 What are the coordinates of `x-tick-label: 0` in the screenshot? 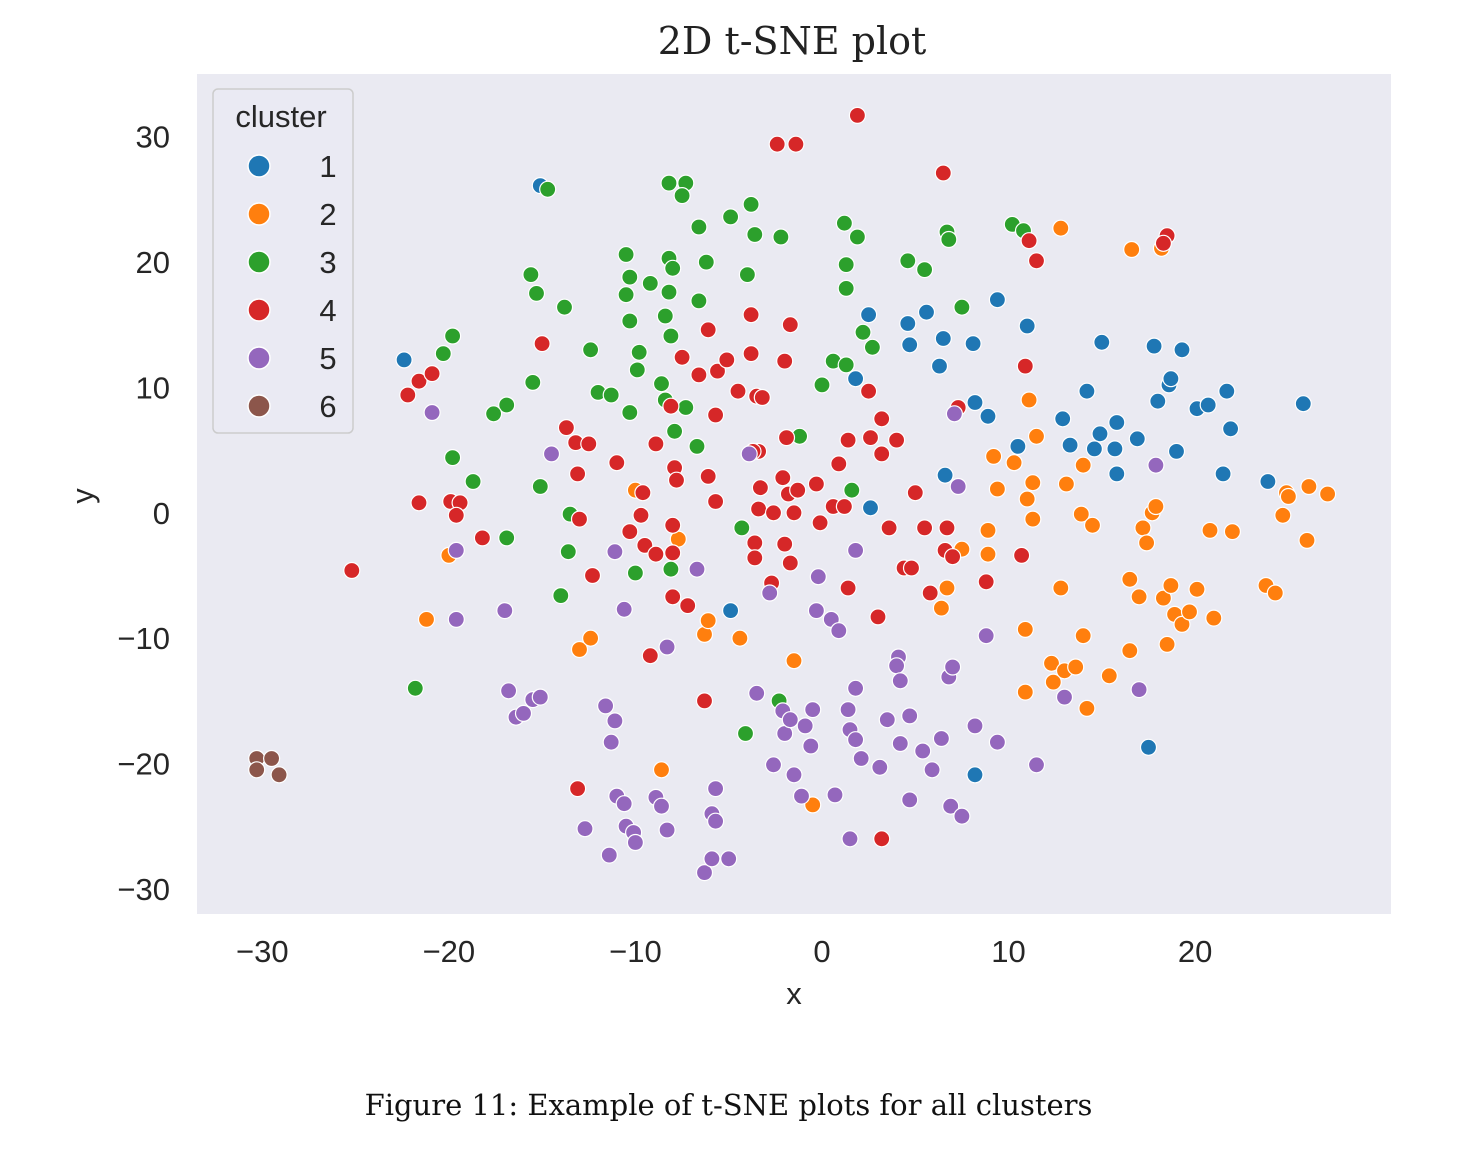 It's located at (821, 951).